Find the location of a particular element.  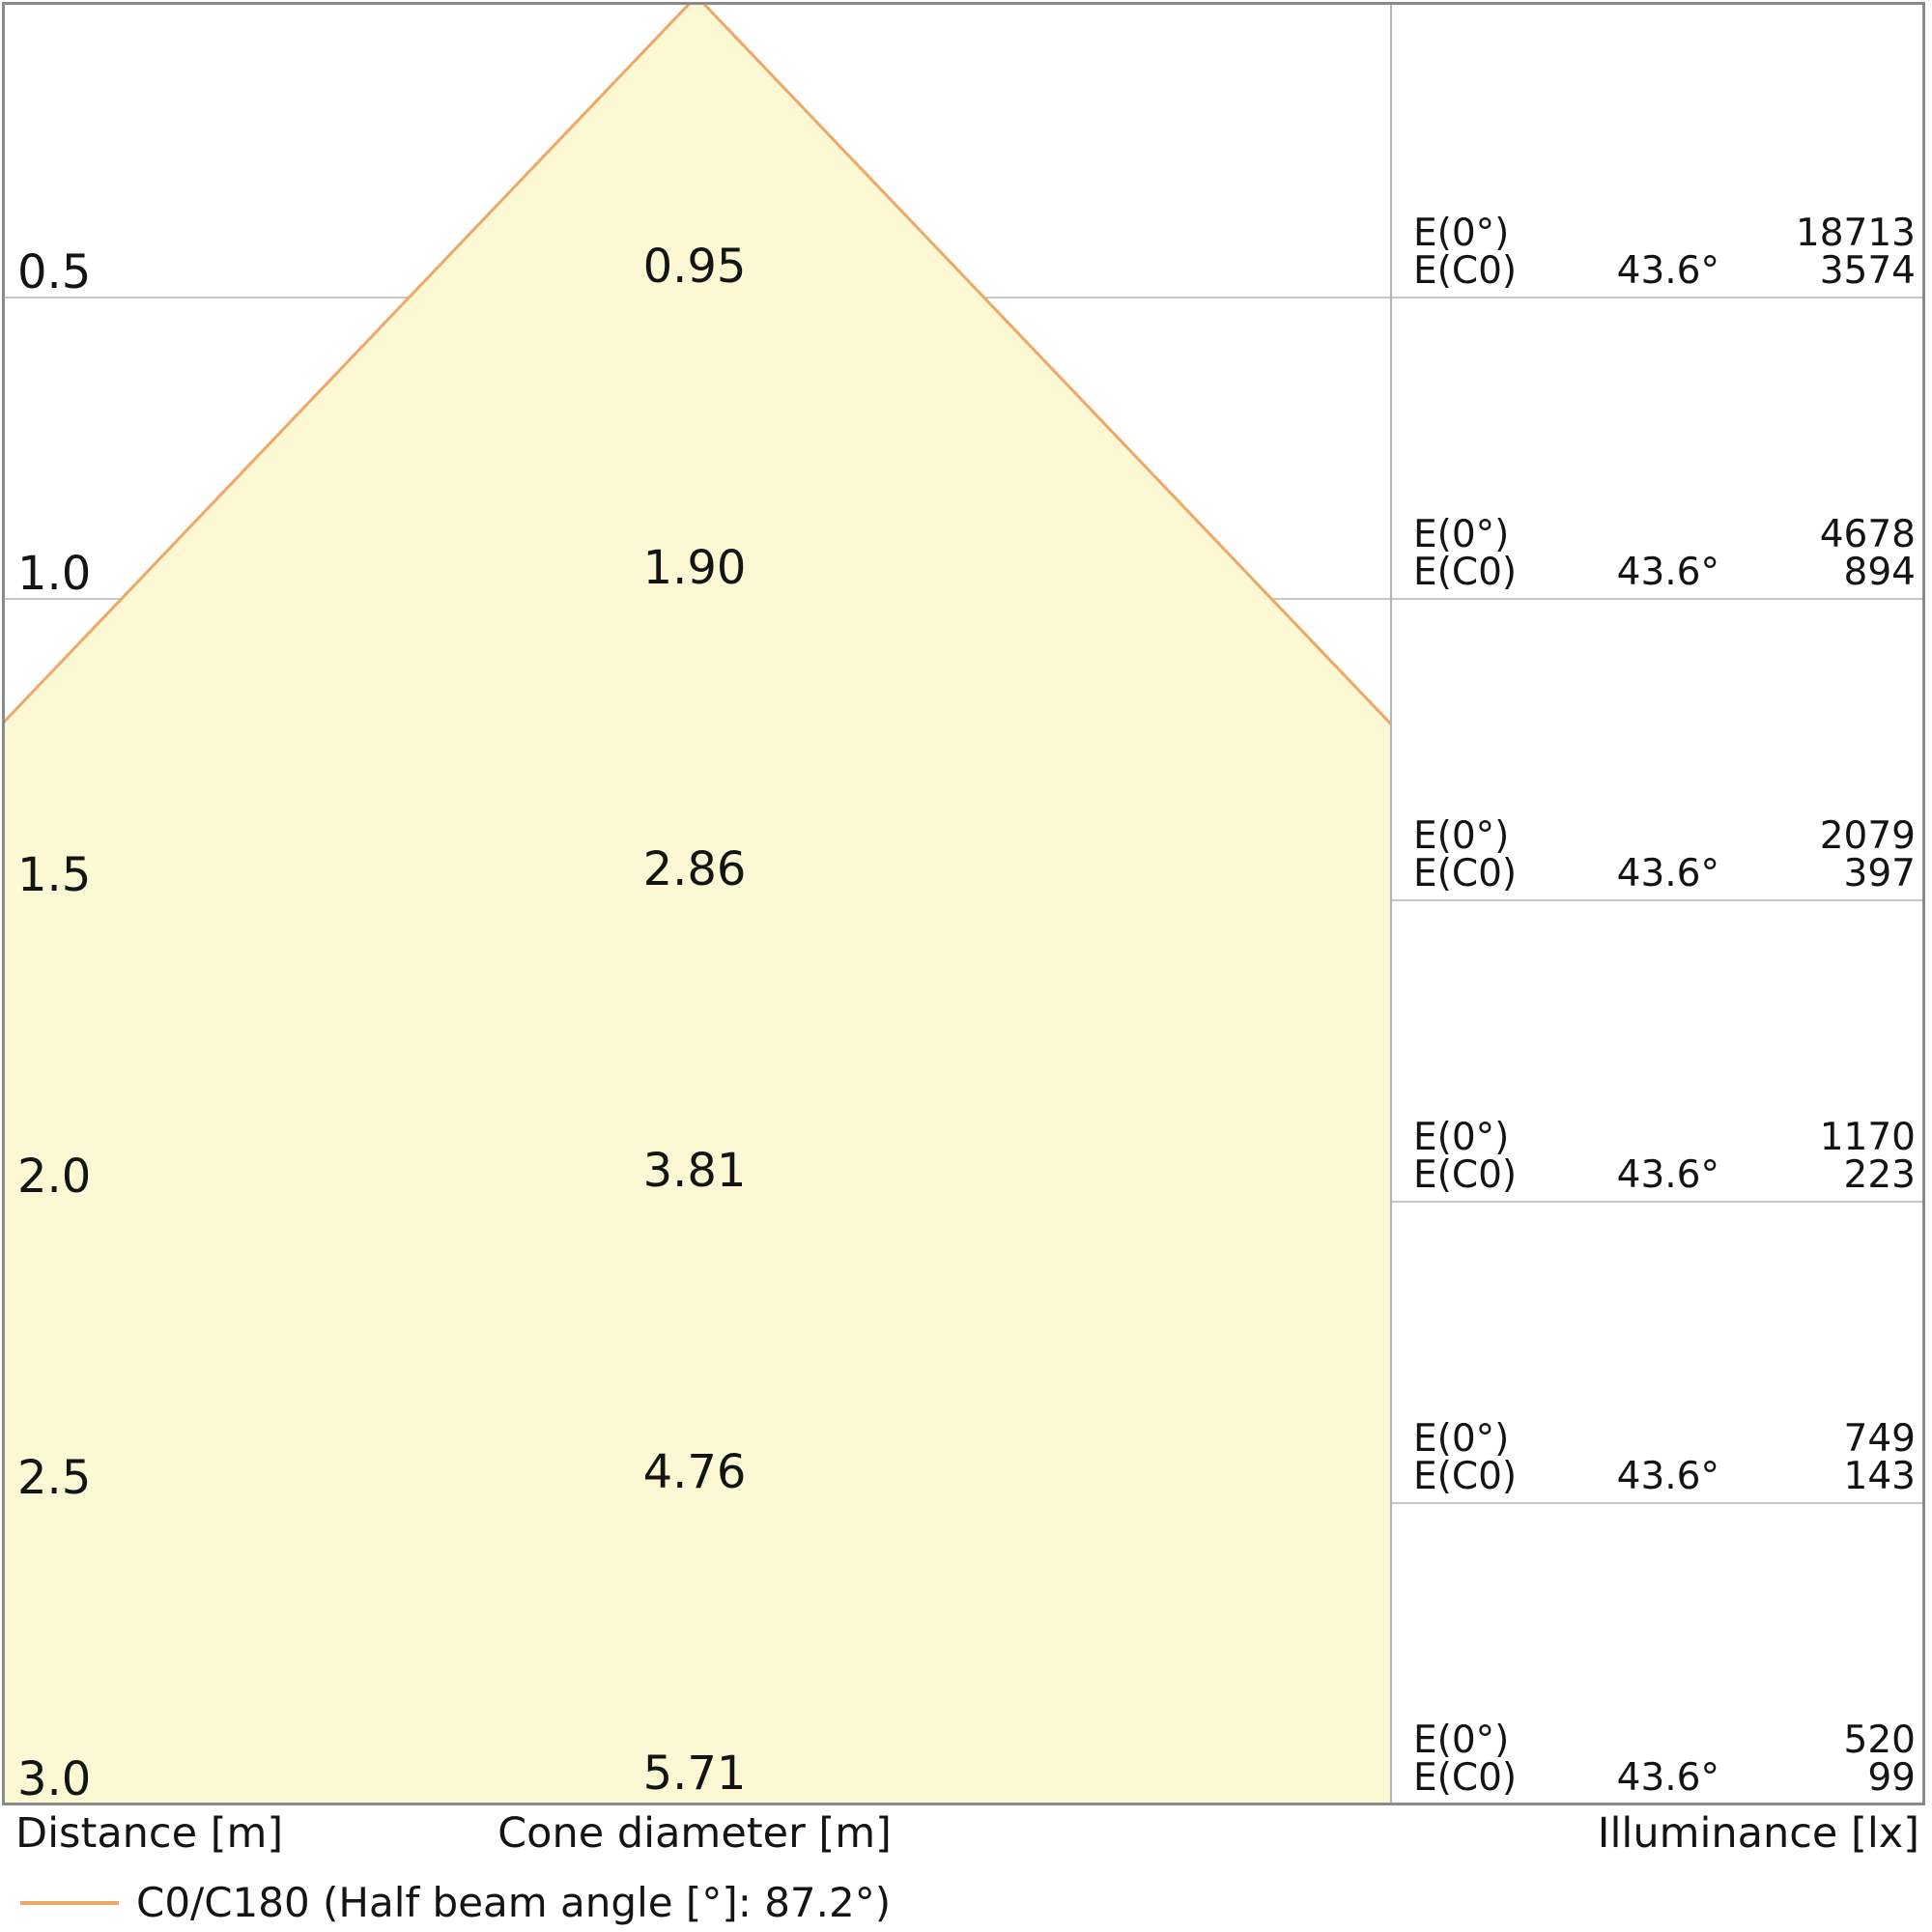

distance-label-line: 1.0 is located at coordinates (54, 574).